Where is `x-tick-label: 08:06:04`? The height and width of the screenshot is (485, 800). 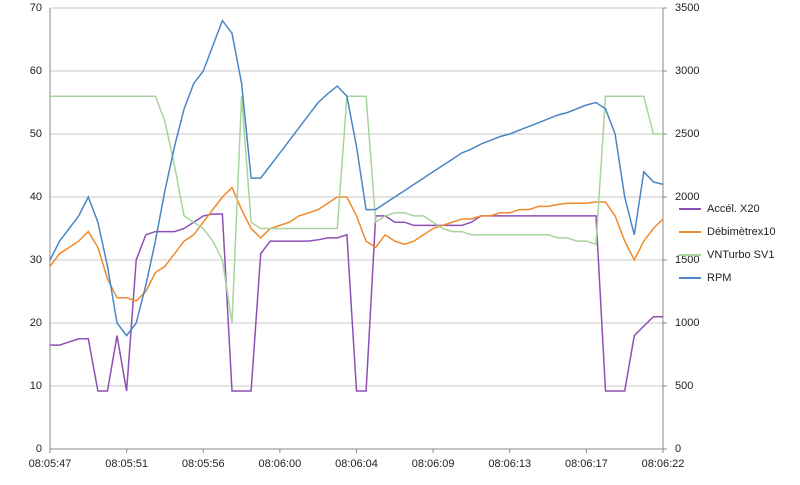 x-tick-label: 08:06:04 is located at coordinates (356, 464).